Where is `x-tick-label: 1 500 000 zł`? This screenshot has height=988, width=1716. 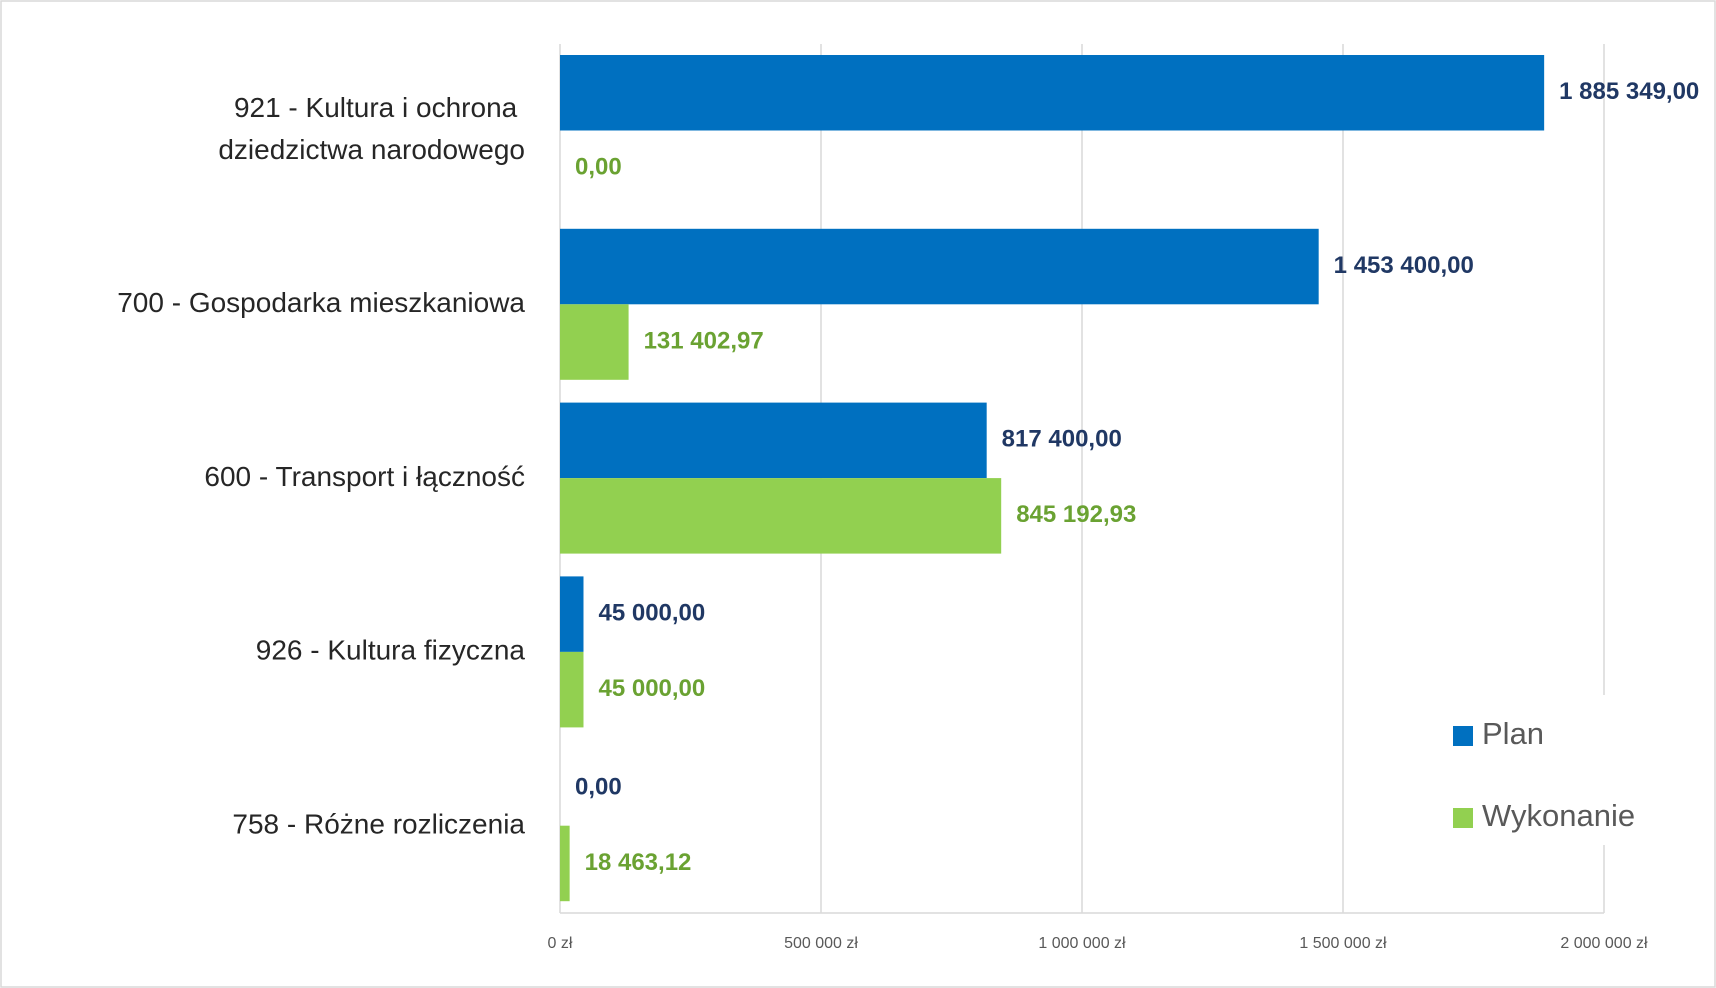 x-tick-label: 1 500 000 zł is located at coordinates (1343, 943).